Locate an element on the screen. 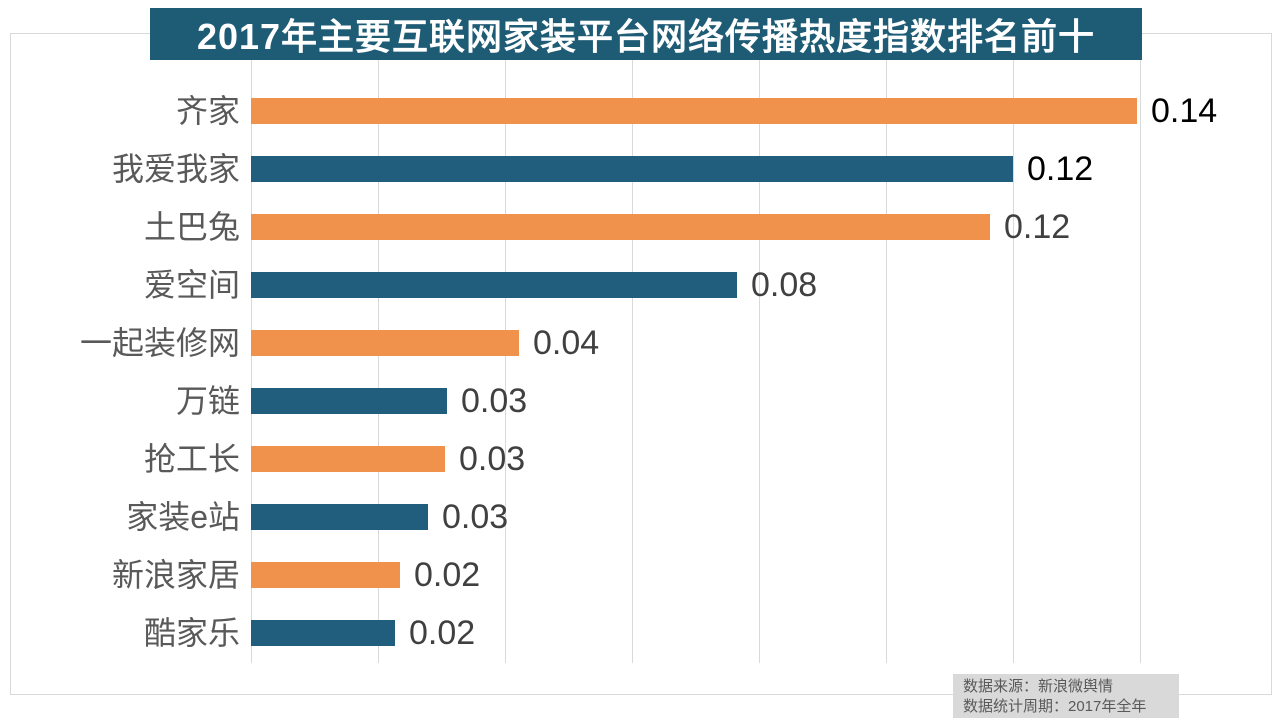 The width and height of the screenshot is (1282, 723). category-label: 抢工长 is located at coordinates (191, 459).